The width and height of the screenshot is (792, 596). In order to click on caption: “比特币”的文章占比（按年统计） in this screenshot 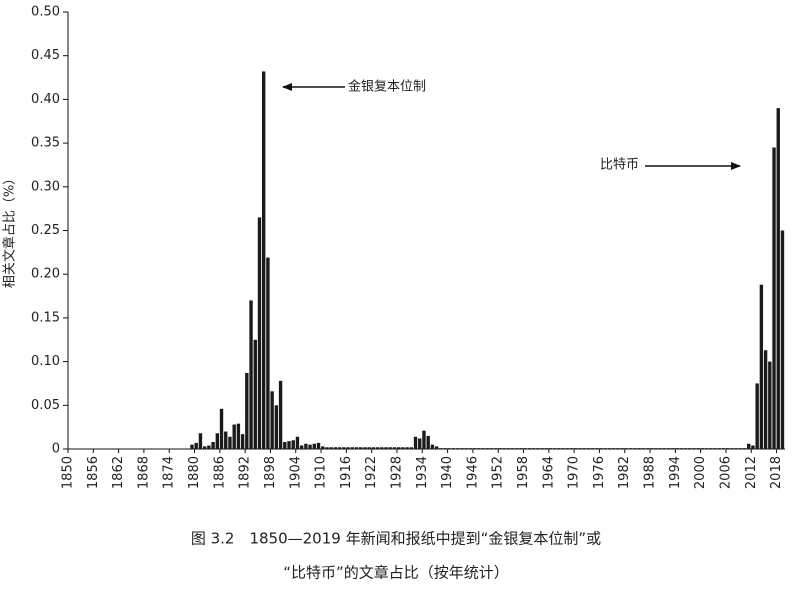, I will do `click(396, 573)`.